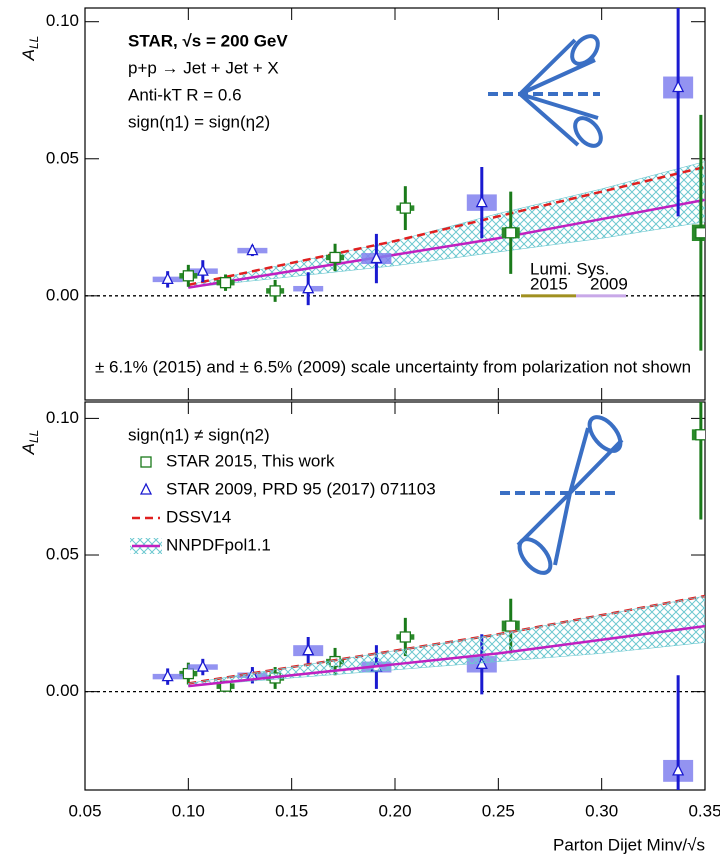  I want to click on annotation: STAR, √s = 200 GeV, so click(208, 40).